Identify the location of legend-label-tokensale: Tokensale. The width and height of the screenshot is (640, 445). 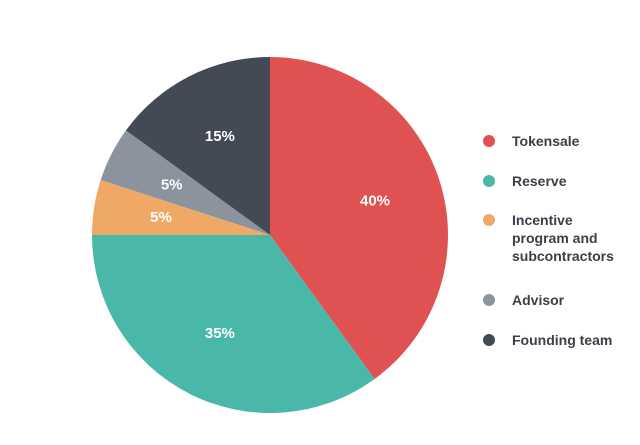
(546, 141).